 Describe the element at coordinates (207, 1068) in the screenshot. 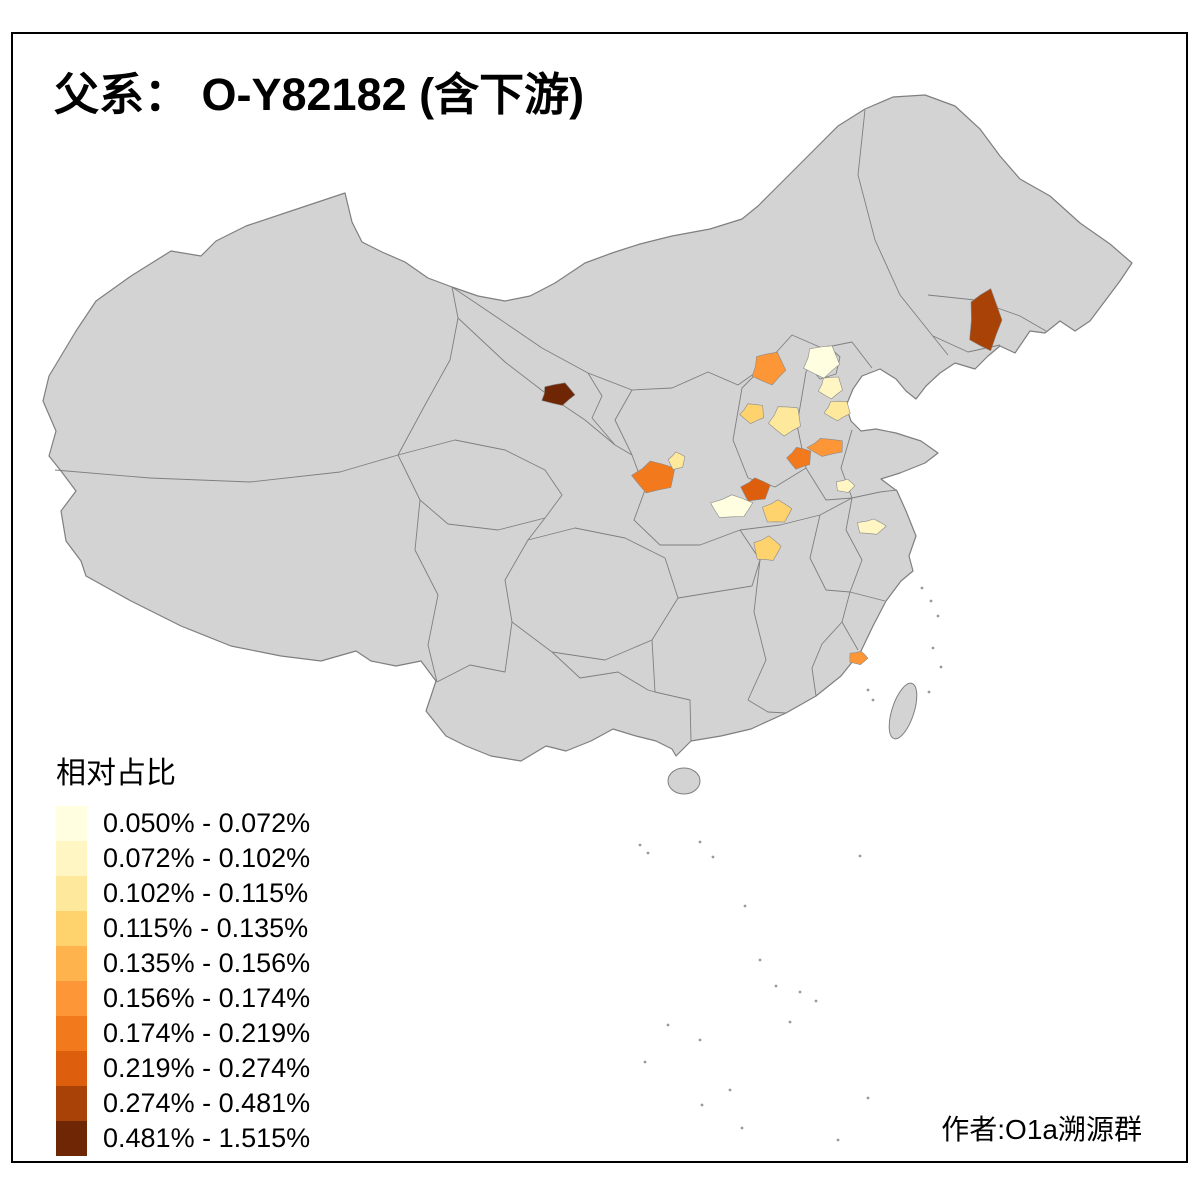

I see `legend-label: 0.219% - 0.274%` at that location.